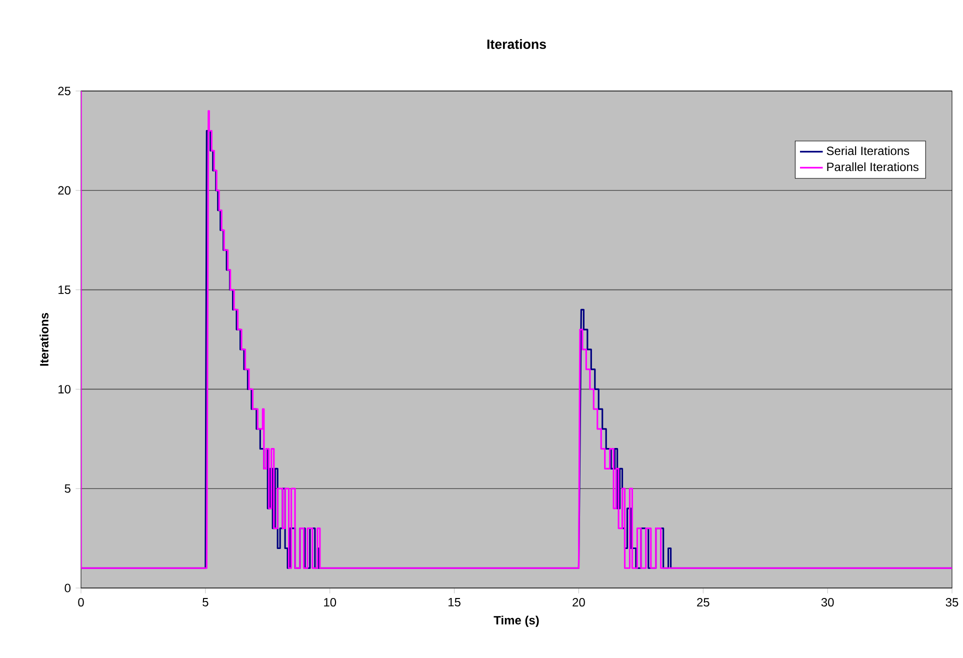  I want to click on y-tick-label: 15, so click(64, 290).